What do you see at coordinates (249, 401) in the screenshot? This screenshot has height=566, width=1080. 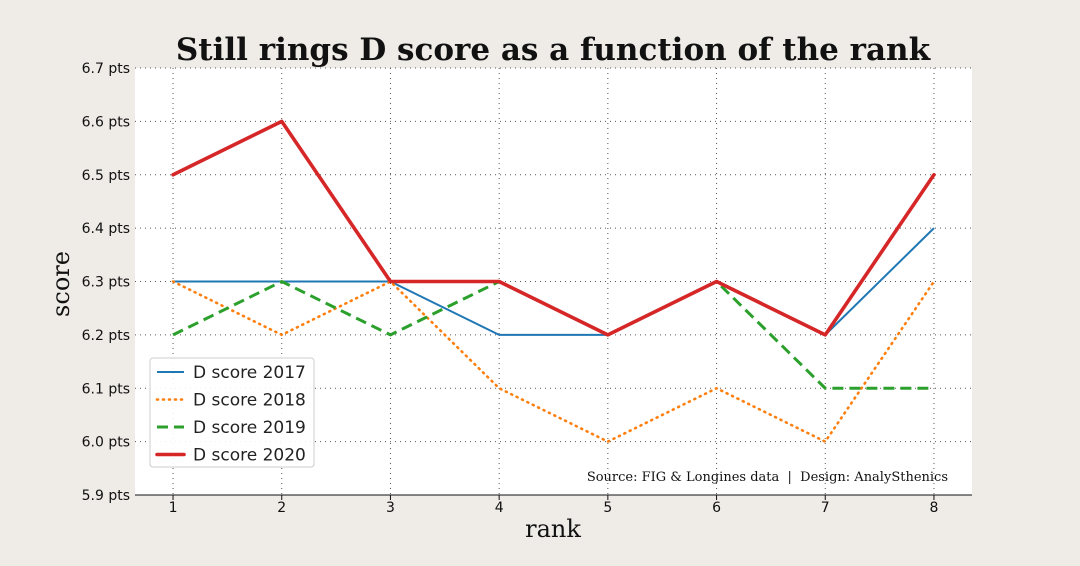 I see `legend-label: D score 2018` at bounding box center [249, 401].